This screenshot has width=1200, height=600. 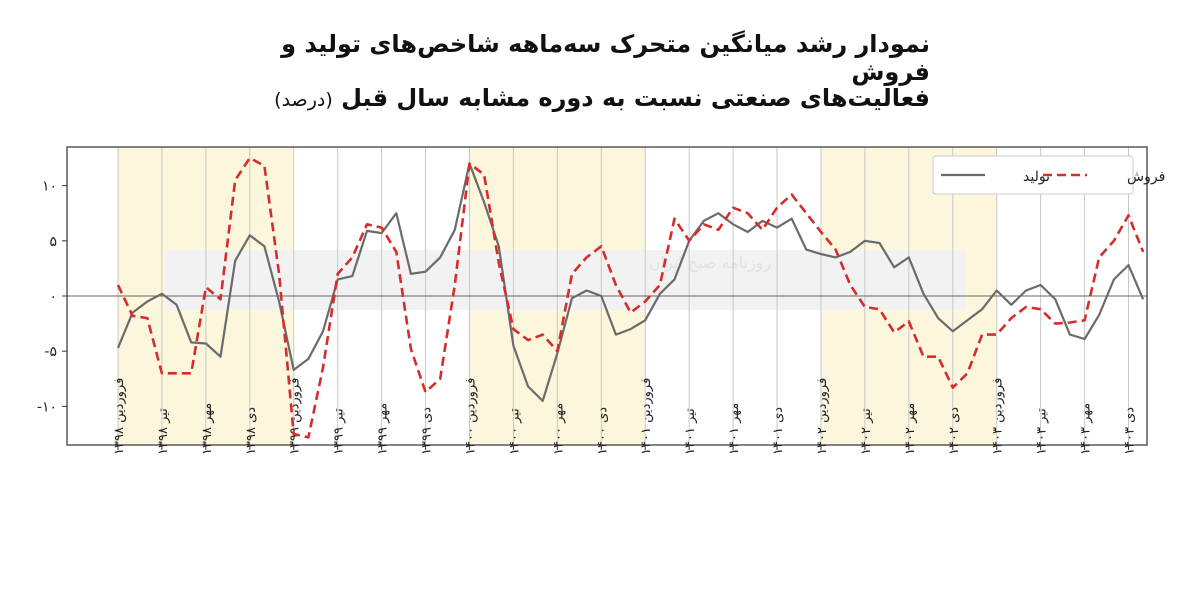 What do you see at coordinates (49, 187) in the screenshot?
I see `y-tick-label: ۱۰` at bounding box center [49, 187].